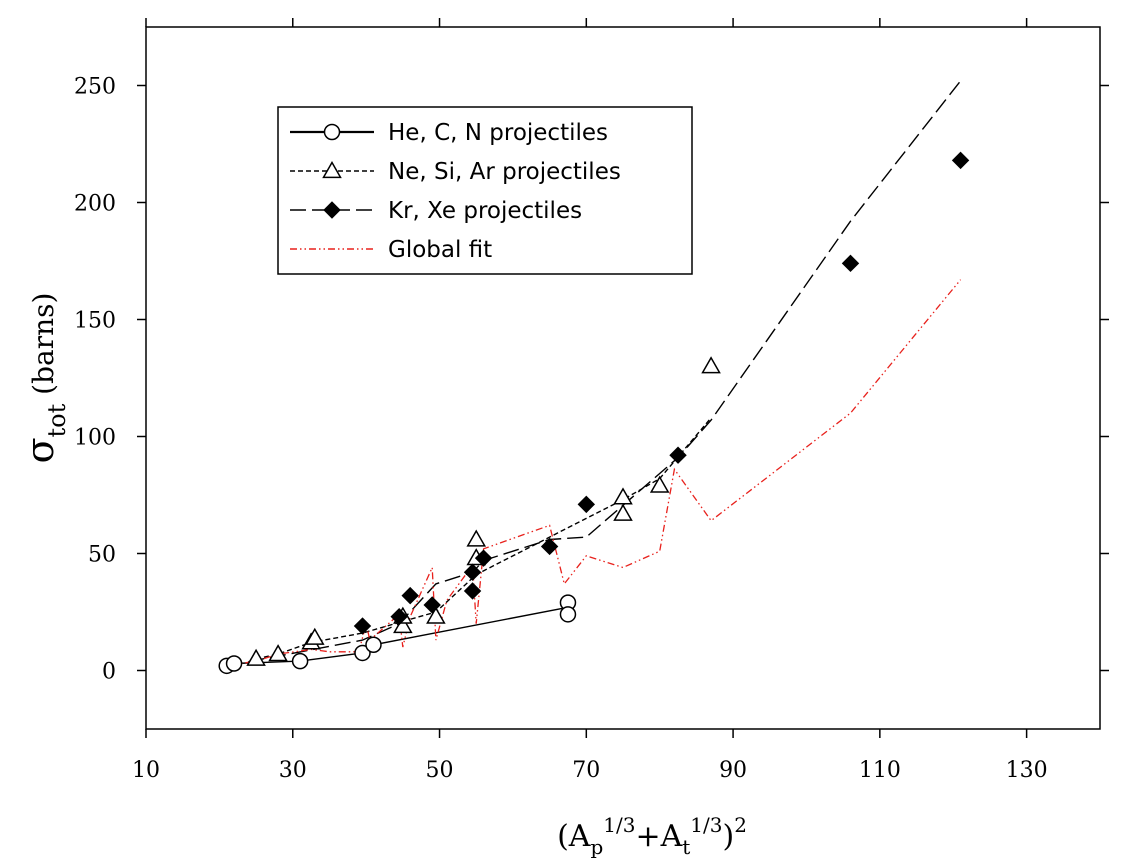 Image resolution: width=1130 pixels, height=863 pixels. I want to click on y-tick-label: 200, so click(95, 204).